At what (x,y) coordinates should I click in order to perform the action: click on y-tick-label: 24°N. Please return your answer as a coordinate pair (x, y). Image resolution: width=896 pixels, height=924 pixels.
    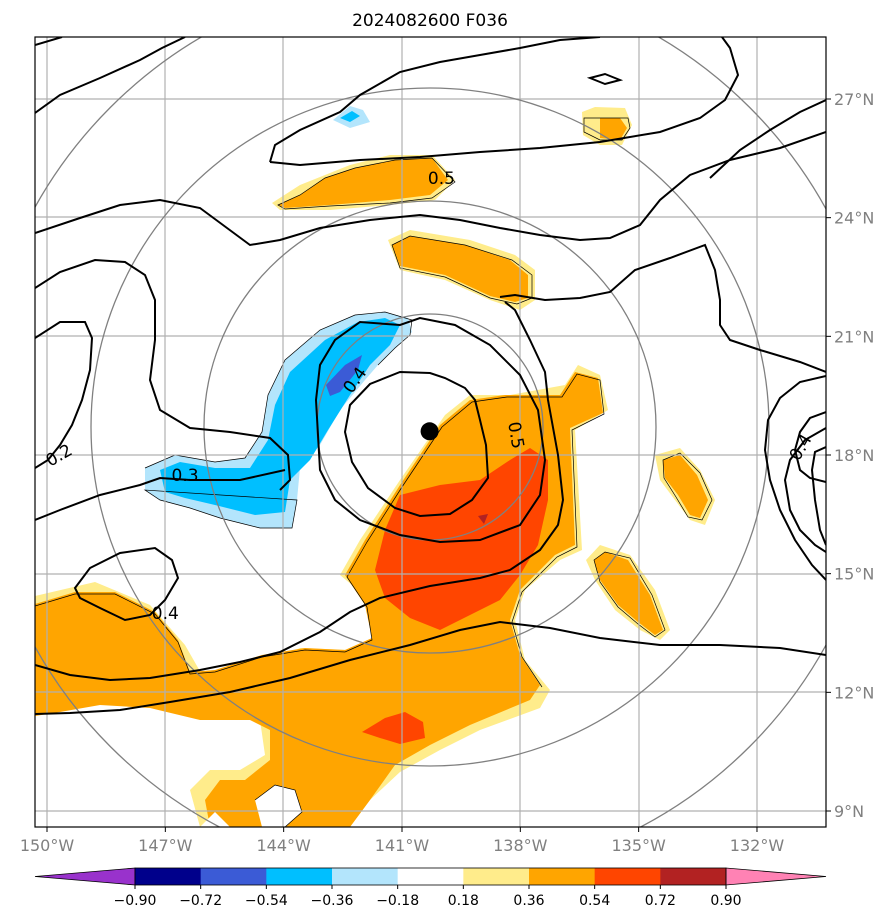
    Looking at the image, I should click on (854, 218).